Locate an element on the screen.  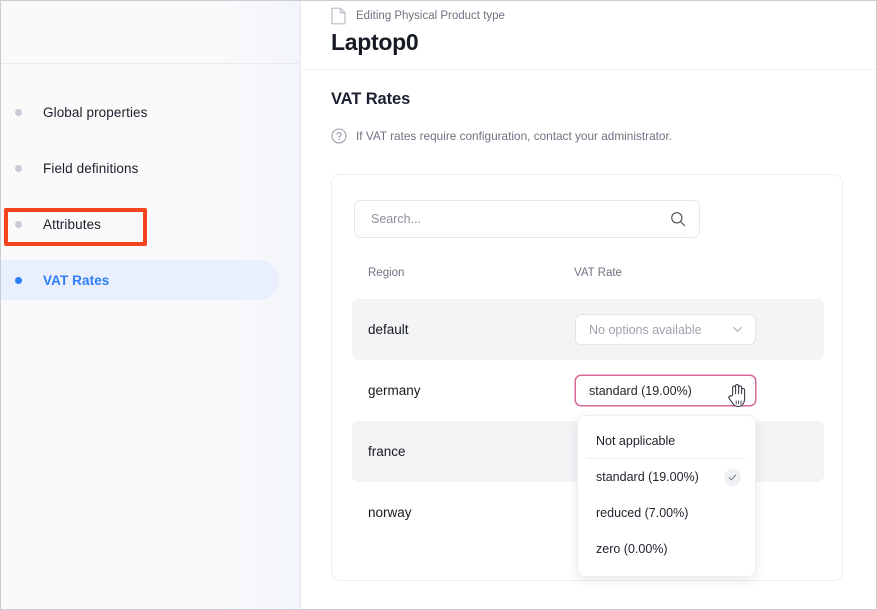
dropdown-option-reduced: reduced (7.00%) is located at coordinates (666, 513).